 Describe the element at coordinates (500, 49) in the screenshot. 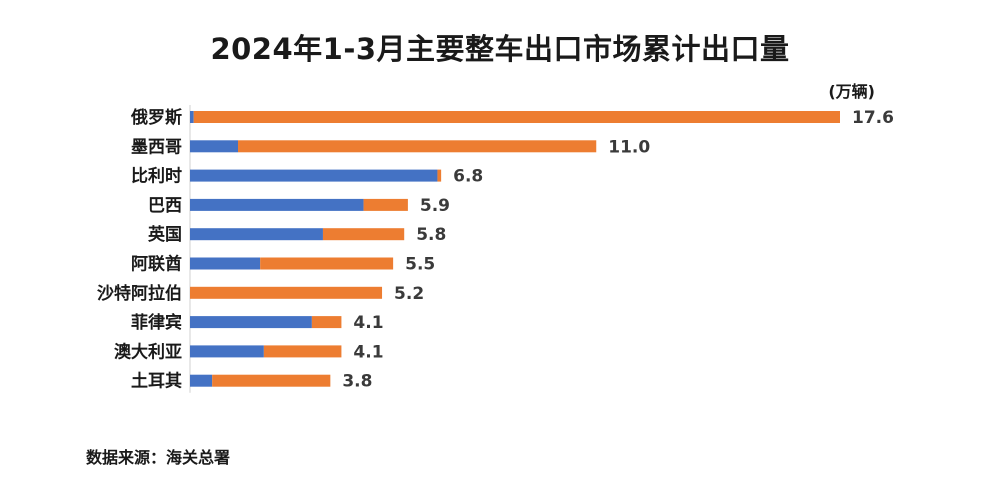

I see `chart-title: 2024年1-3月主要整车出口市场累计出口量` at that location.